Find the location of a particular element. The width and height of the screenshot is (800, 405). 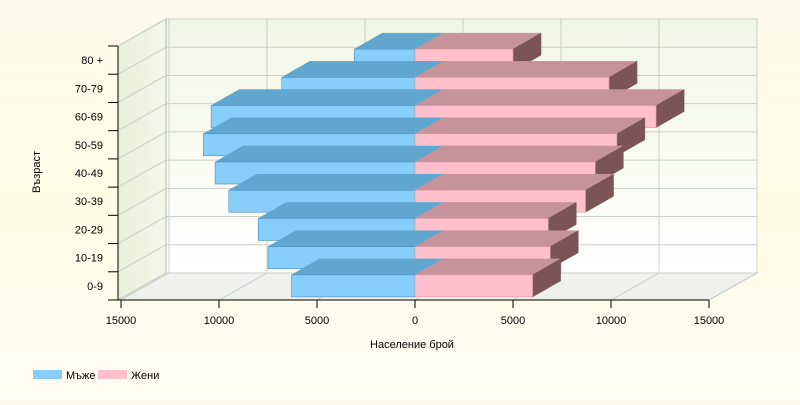

bar-men-5059-top is located at coordinates (323, 126).